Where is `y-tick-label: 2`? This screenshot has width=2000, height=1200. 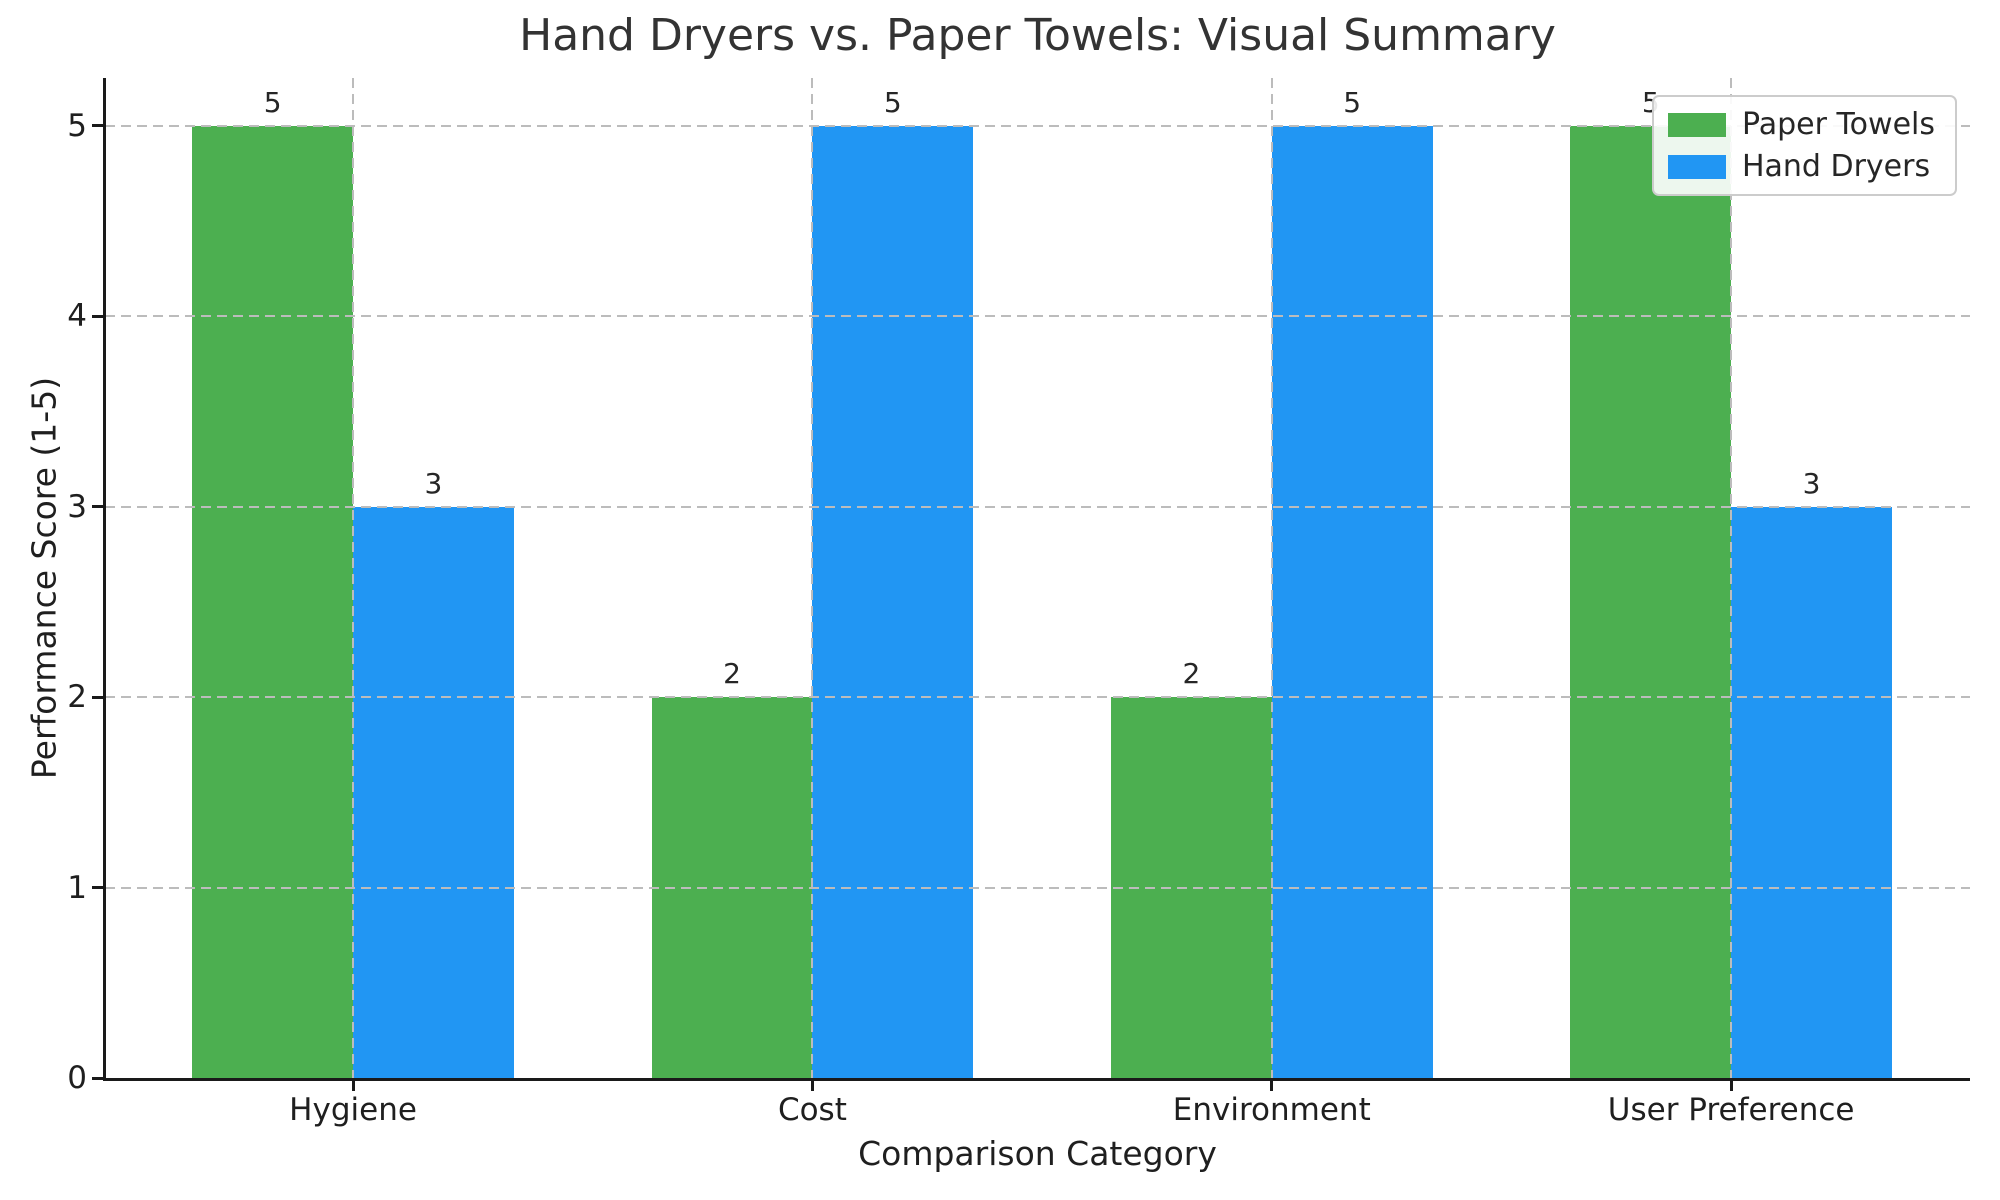 y-tick-label: 2 is located at coordinates (77, 697).